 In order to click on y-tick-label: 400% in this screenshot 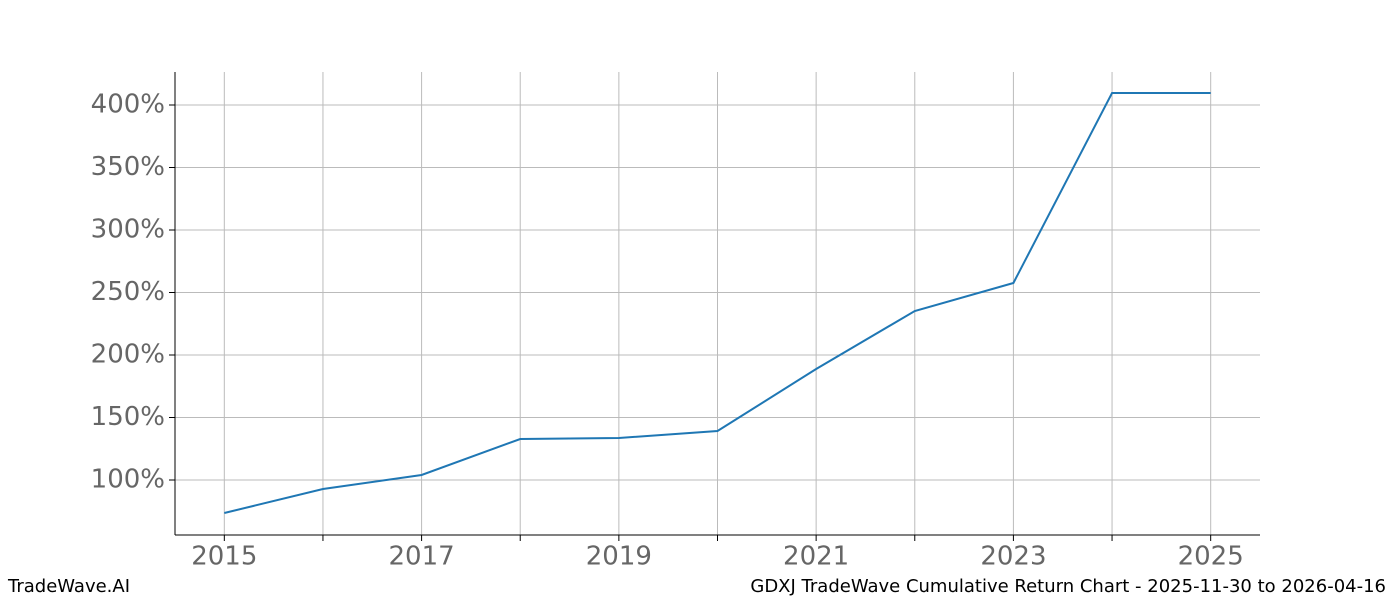, I will do `click(128, 105)`.